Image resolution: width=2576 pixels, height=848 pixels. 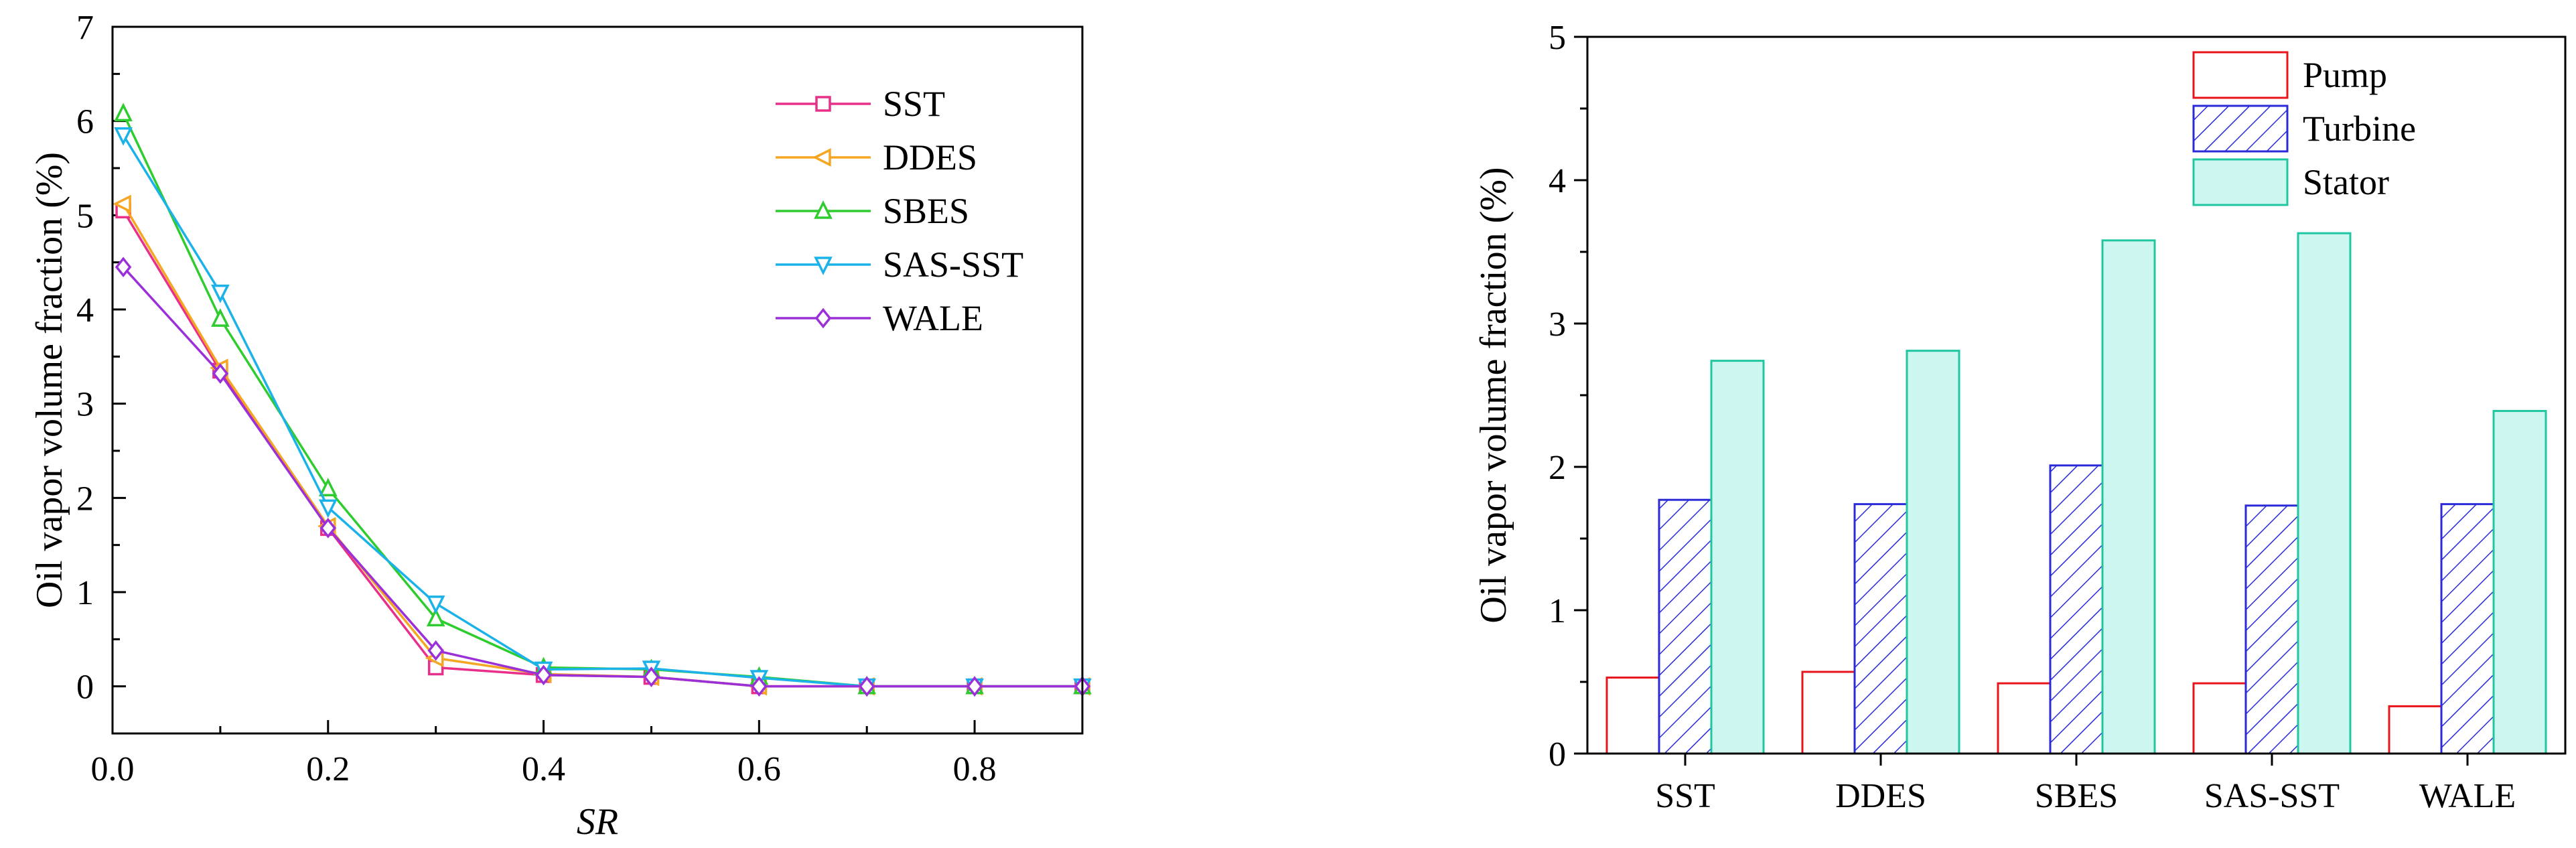 I want to click on legend-swatch-turbine, so click(x=2240, y=128).